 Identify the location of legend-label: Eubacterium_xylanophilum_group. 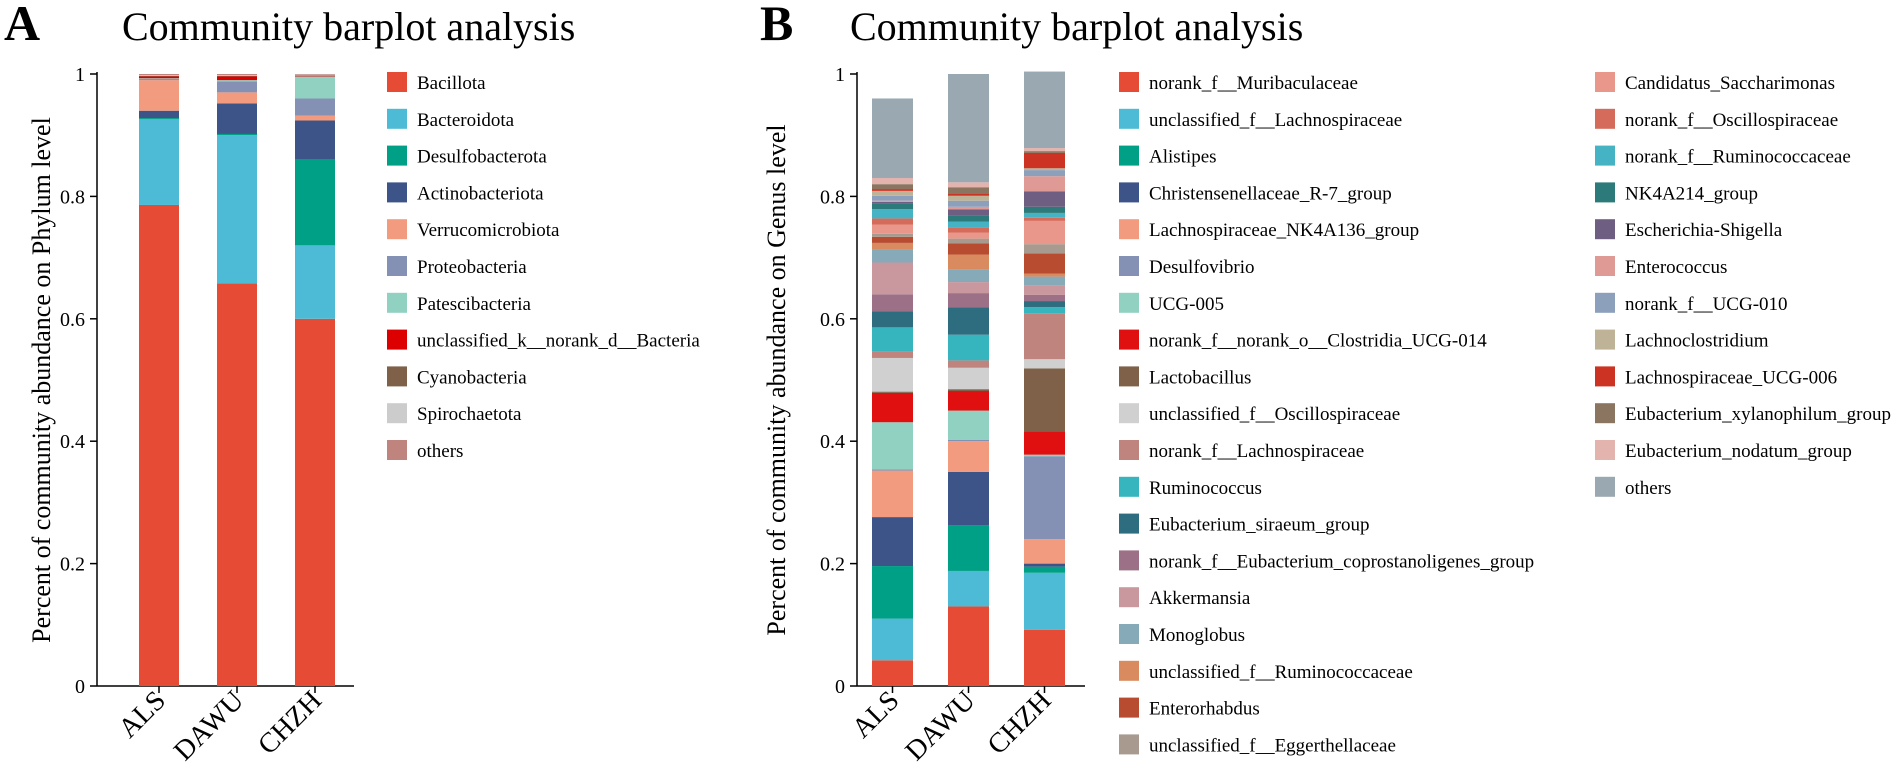
(1758, 414).